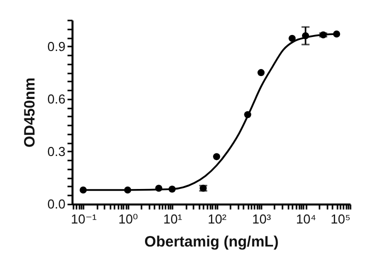 The image size is (373, 267). I want to click on y-tick-label: 0.6, so click(56, 98).